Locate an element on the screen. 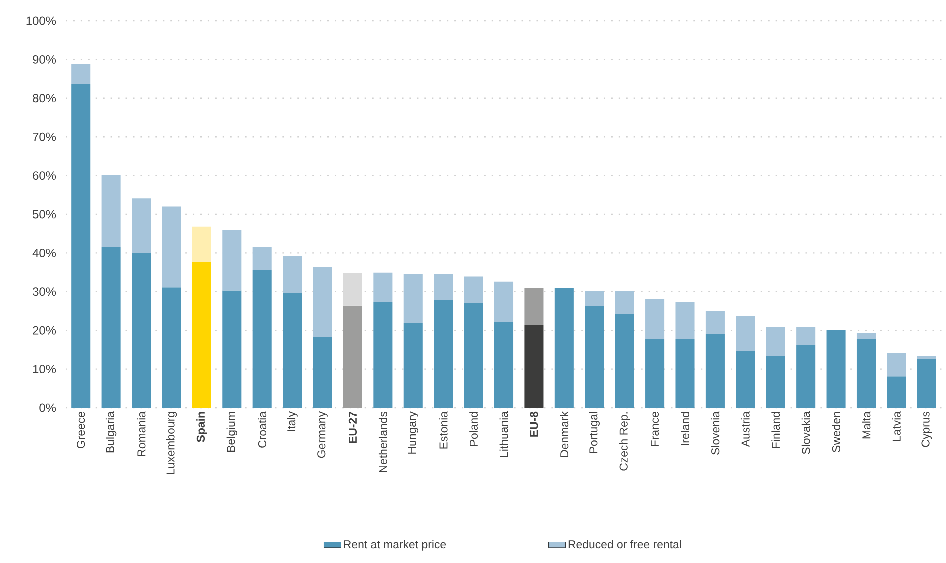  x-tick-label: Denmark is located at coordinates (564, 435).